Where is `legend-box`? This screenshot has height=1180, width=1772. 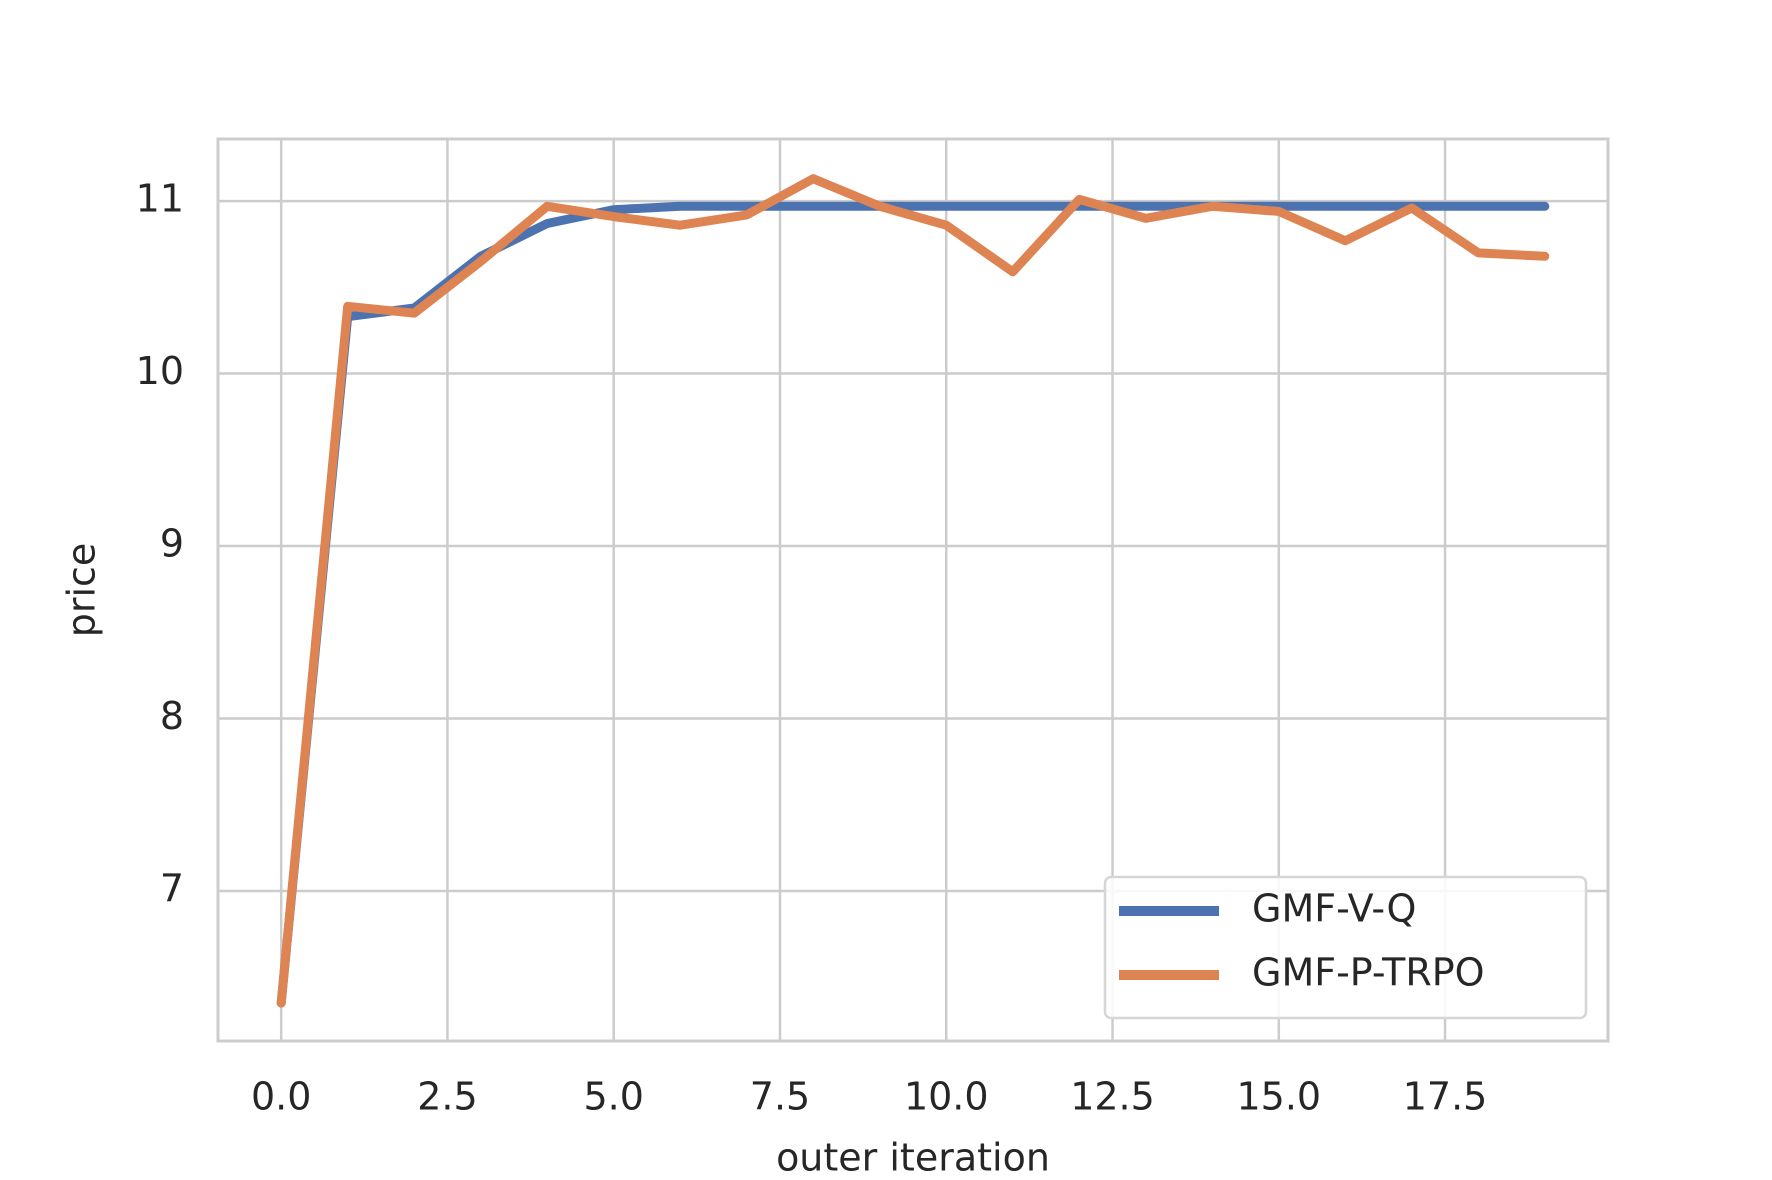
legend-box is located at coordinates (1345, 947).